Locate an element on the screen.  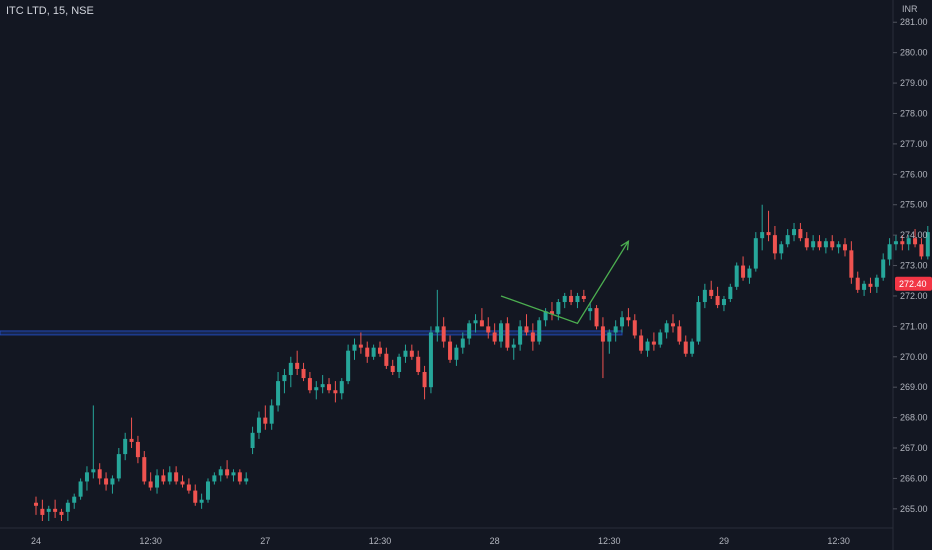
y-tick-label: 276.00 is located at coordinates (914, 174).